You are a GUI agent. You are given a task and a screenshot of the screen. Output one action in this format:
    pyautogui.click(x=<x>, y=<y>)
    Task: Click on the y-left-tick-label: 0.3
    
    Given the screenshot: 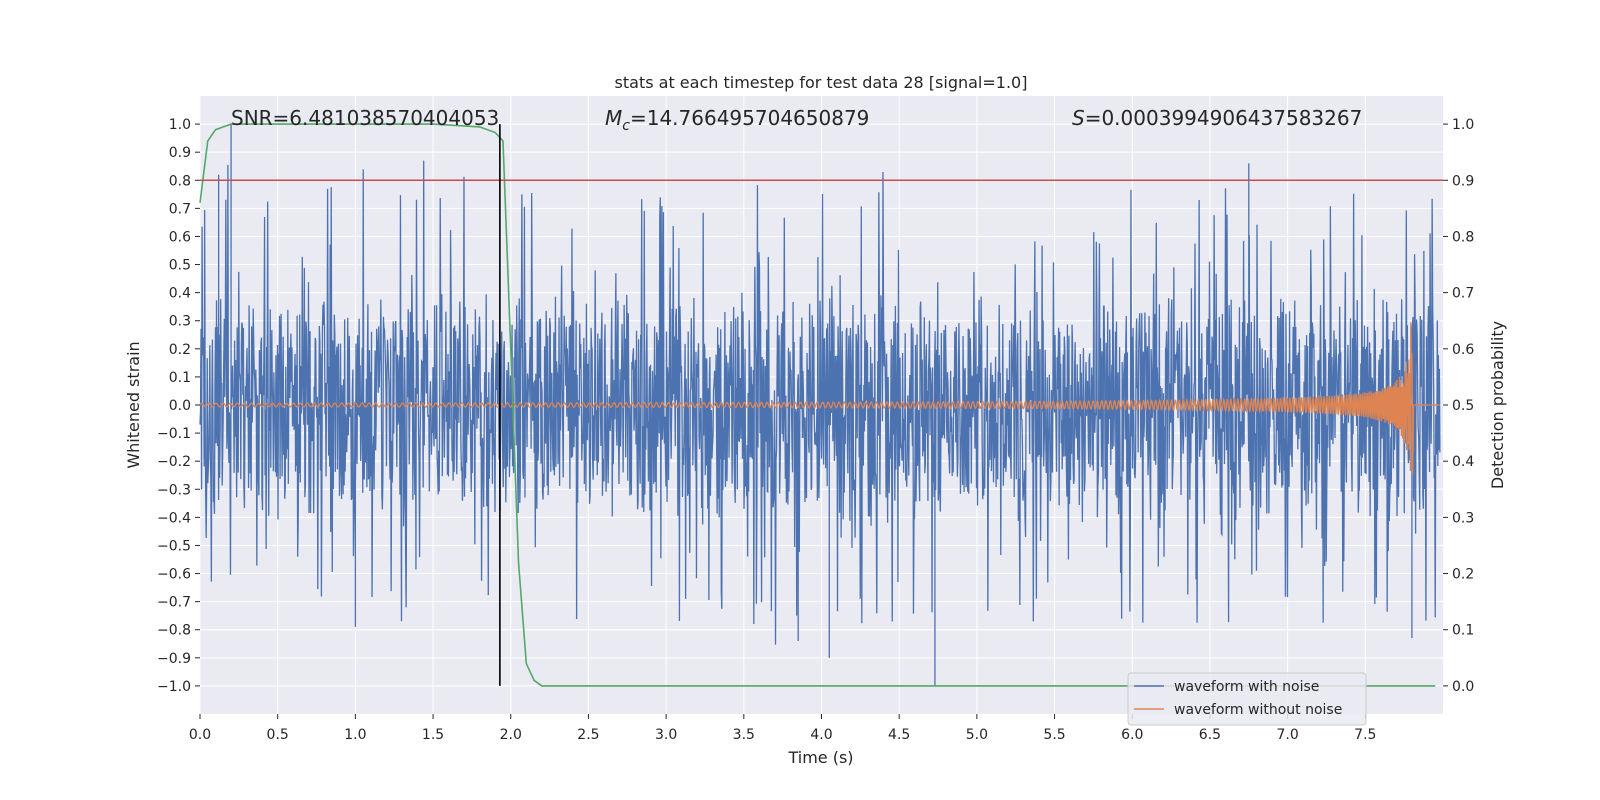 What is the action you would take?
    pyautogui.click(x=180, y=322)
    